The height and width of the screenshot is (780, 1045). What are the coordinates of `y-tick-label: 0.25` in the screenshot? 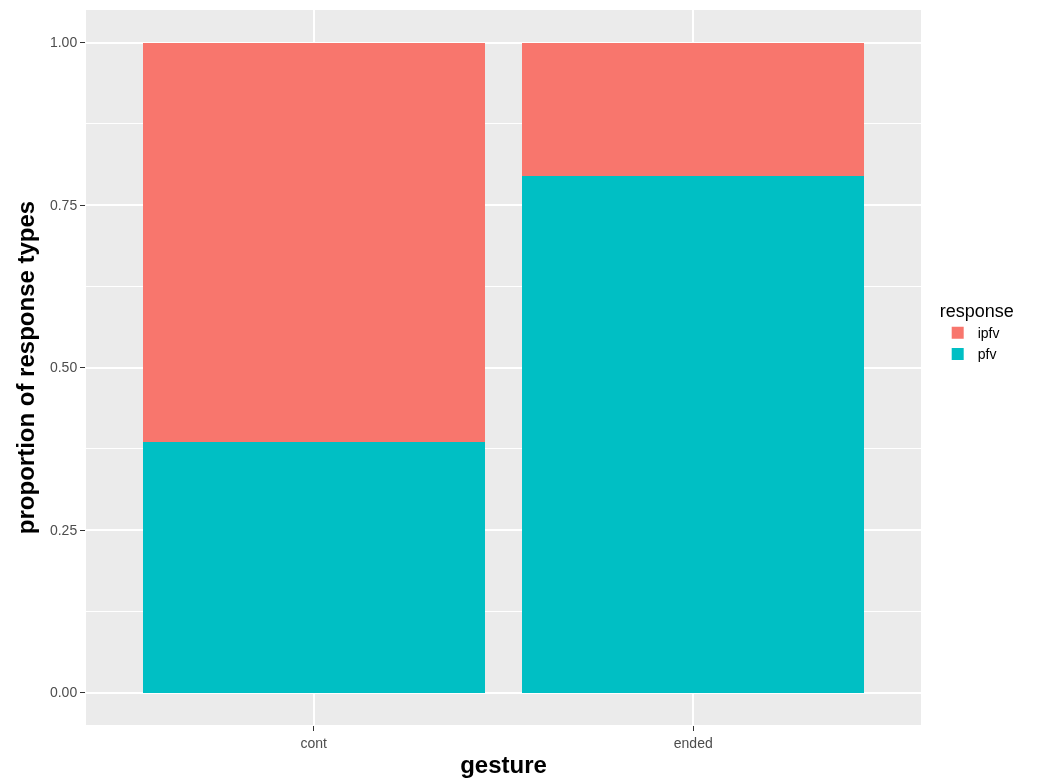 It's located at (63, 529).